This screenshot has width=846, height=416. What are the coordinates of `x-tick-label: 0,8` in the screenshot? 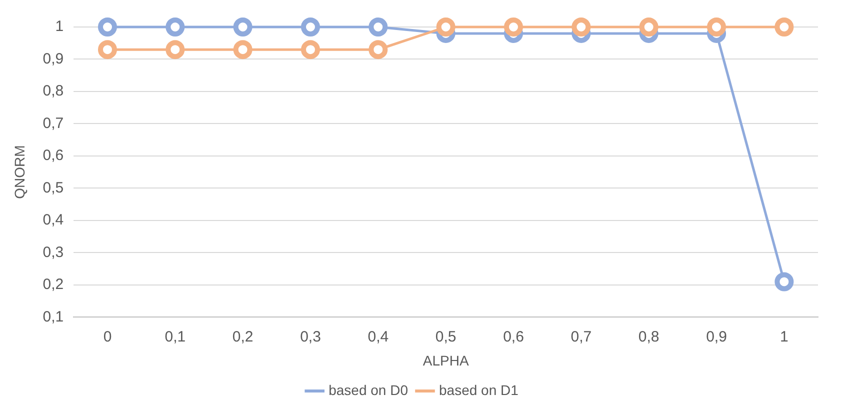 It's located at (649, 337).